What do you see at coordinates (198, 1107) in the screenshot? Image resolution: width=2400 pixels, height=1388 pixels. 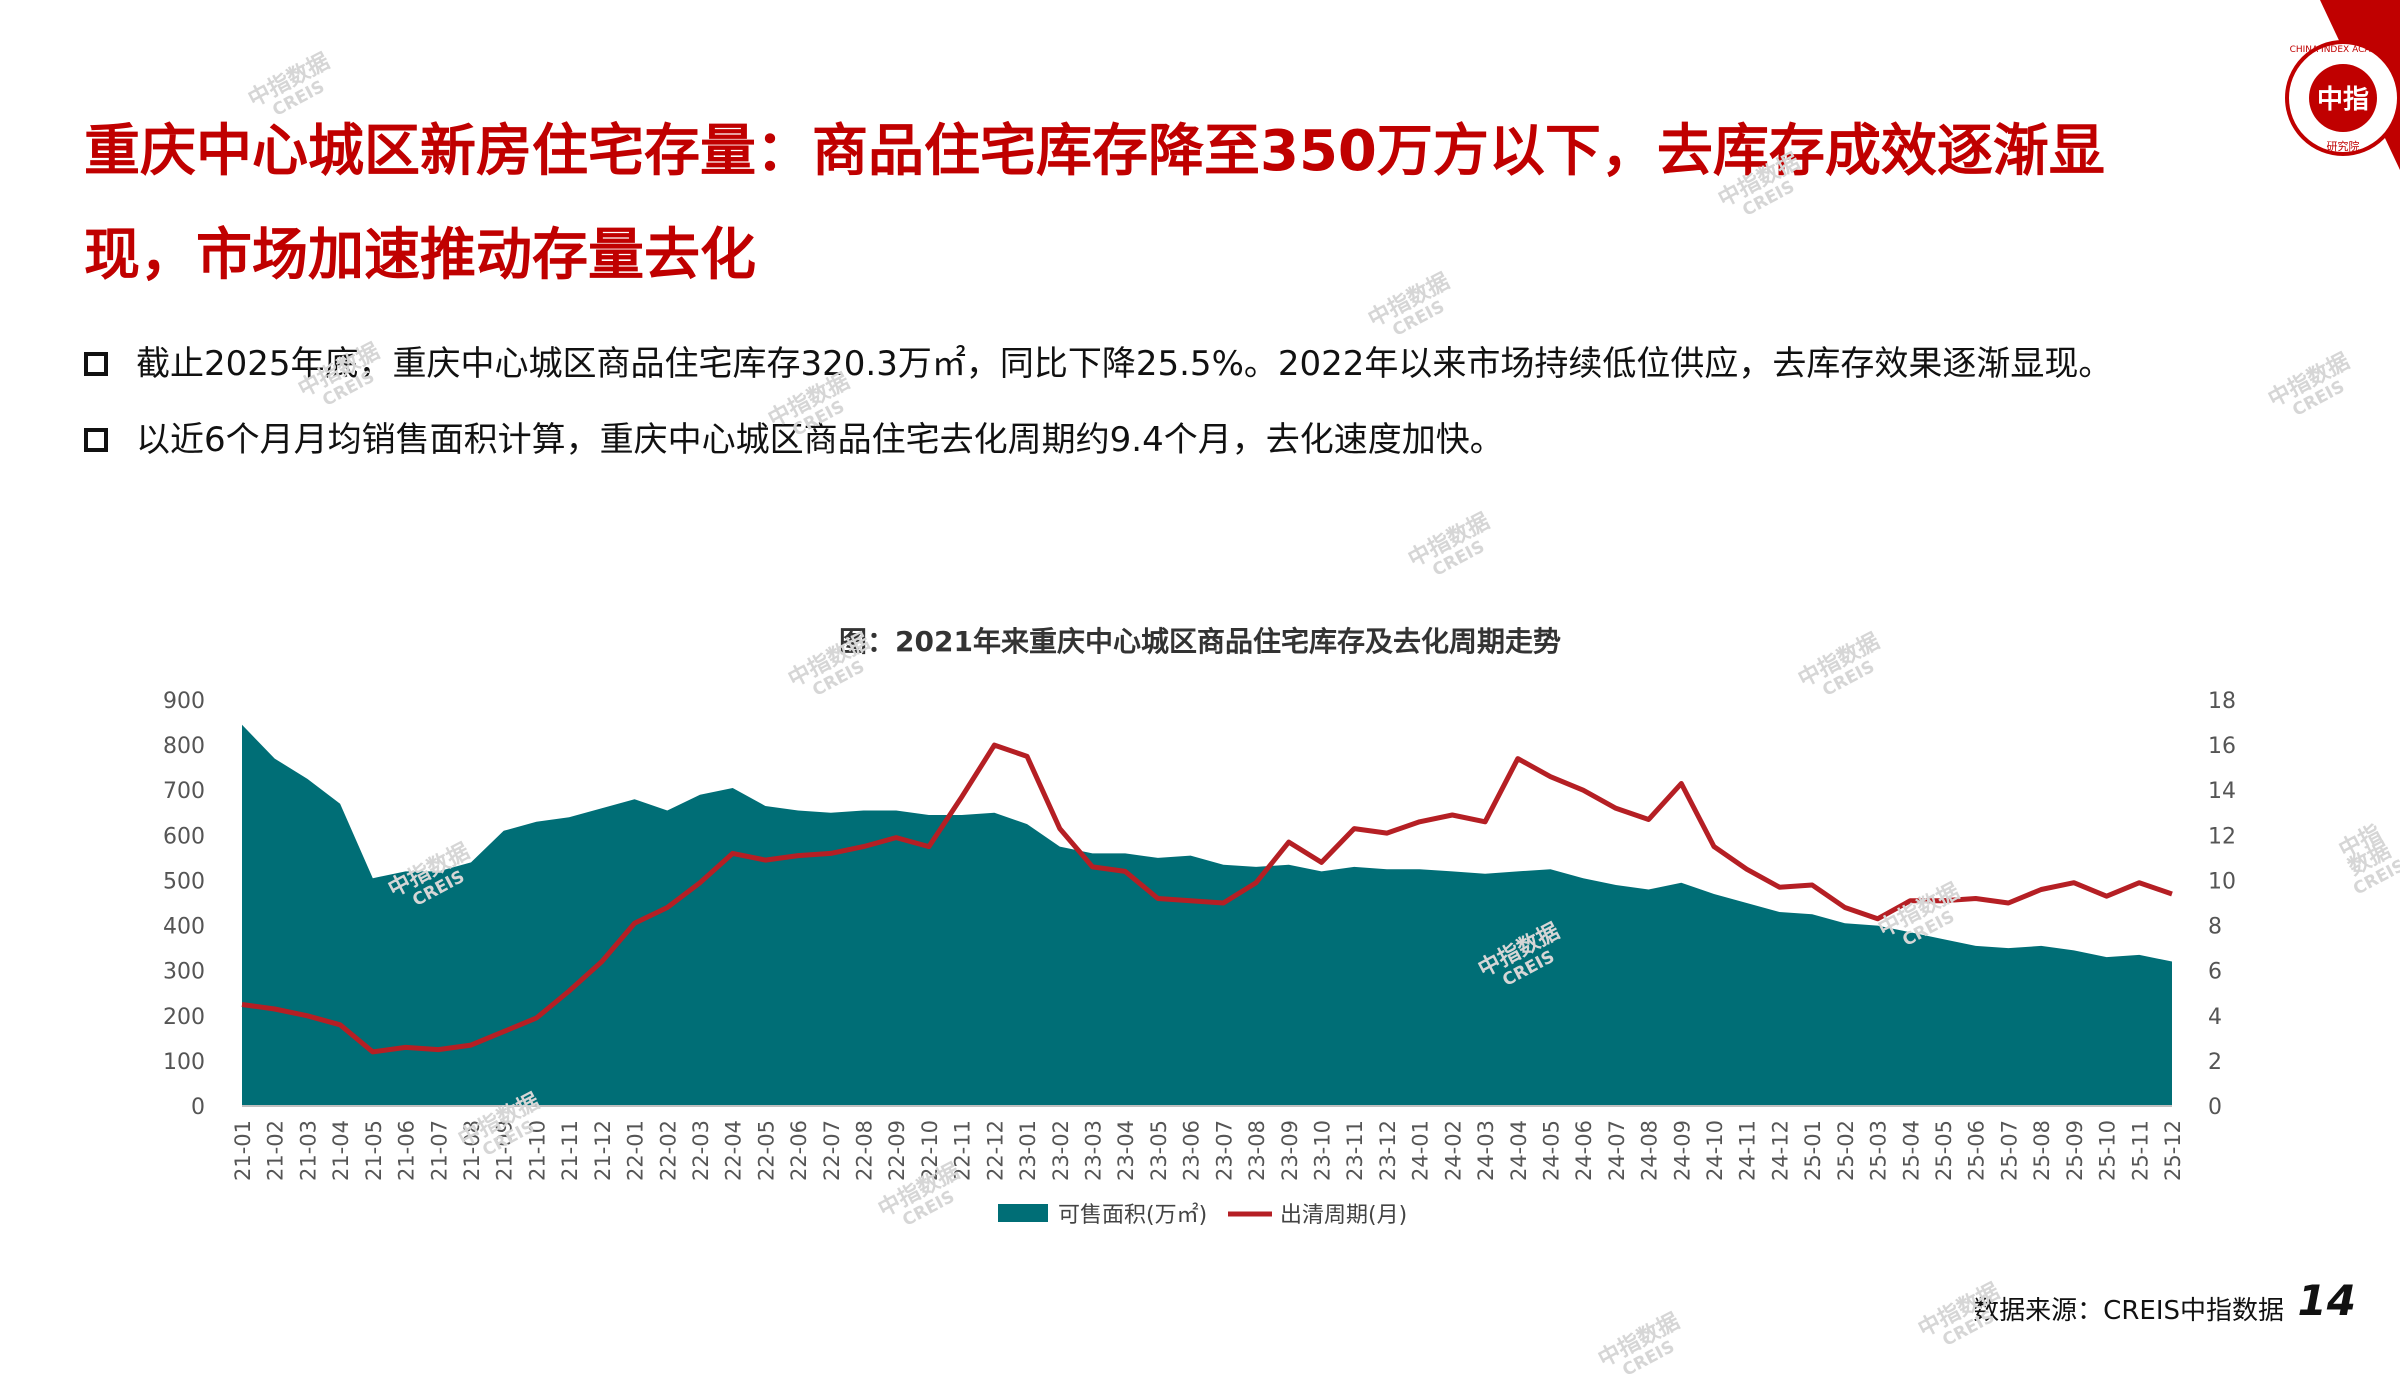 I see `y-left-tick-label: 0` at bounding box center [198, 1107].